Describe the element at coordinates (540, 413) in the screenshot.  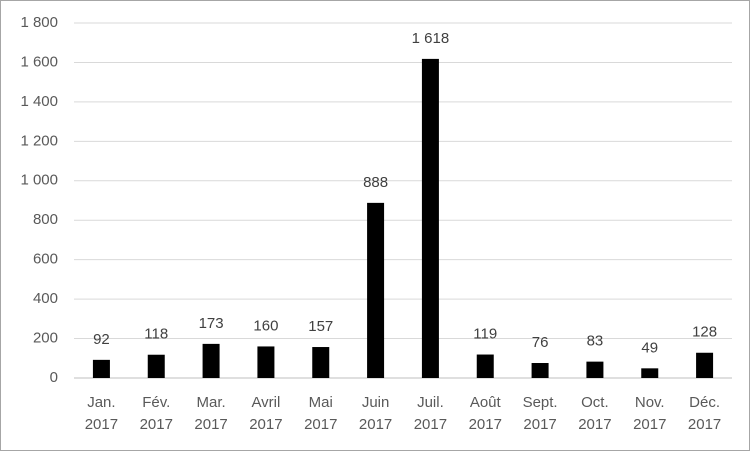
I see `x-tick-label: Sept. 2017` at that location.